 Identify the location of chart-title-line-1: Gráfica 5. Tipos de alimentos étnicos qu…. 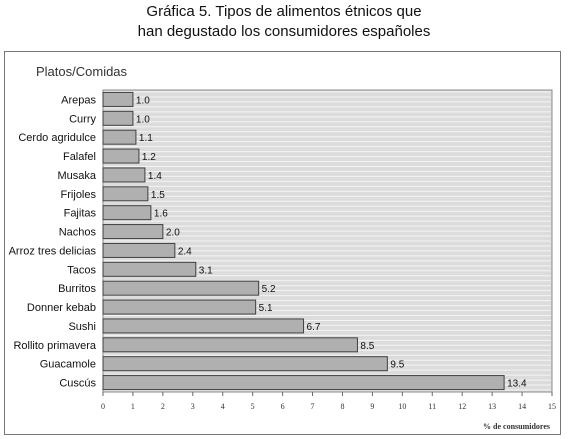
(284, 11).